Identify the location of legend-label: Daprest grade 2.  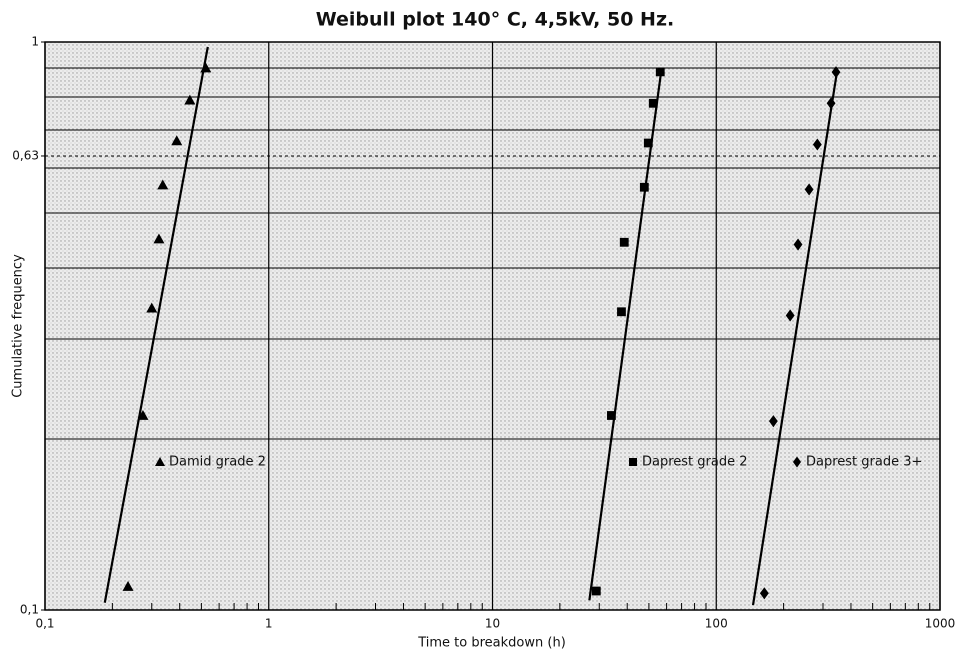
(695, 462).